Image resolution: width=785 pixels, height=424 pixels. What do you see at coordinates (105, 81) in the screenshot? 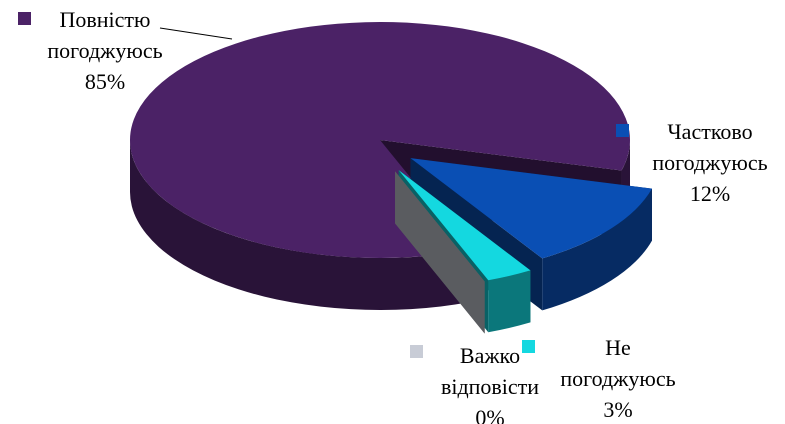
I see `value-label: 85%` at bounding box center [105, 81].